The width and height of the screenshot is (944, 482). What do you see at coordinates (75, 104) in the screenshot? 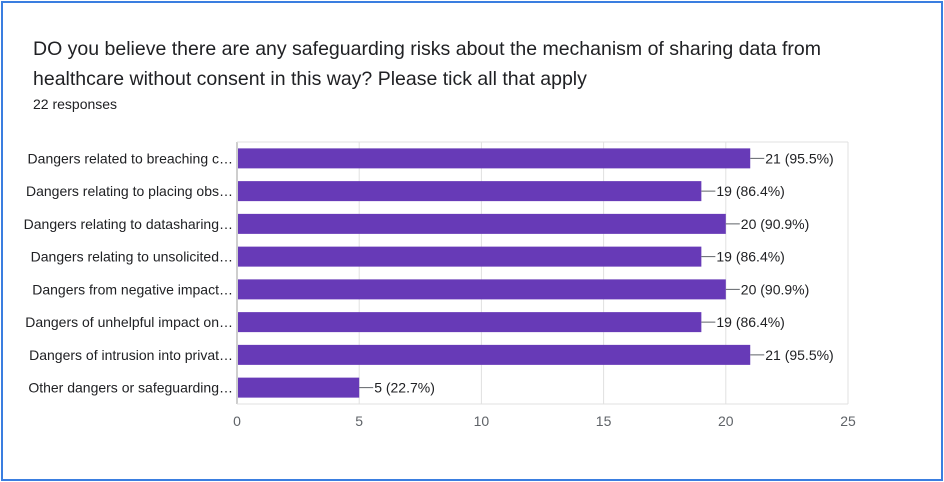
I see `response-count: 22 responses` at bounding box center [75, 104].